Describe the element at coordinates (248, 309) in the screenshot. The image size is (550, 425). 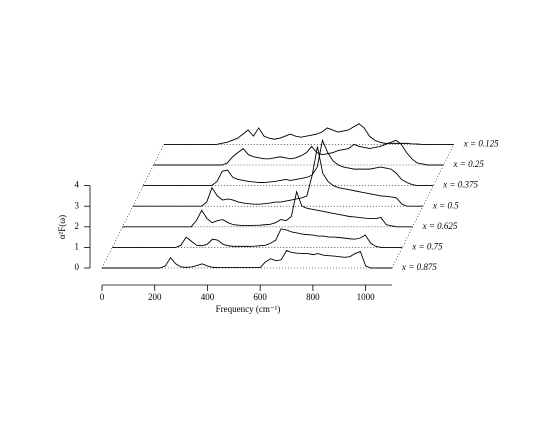
I see `x-axis-label: Frequency (cm⁻¹)` at that location.